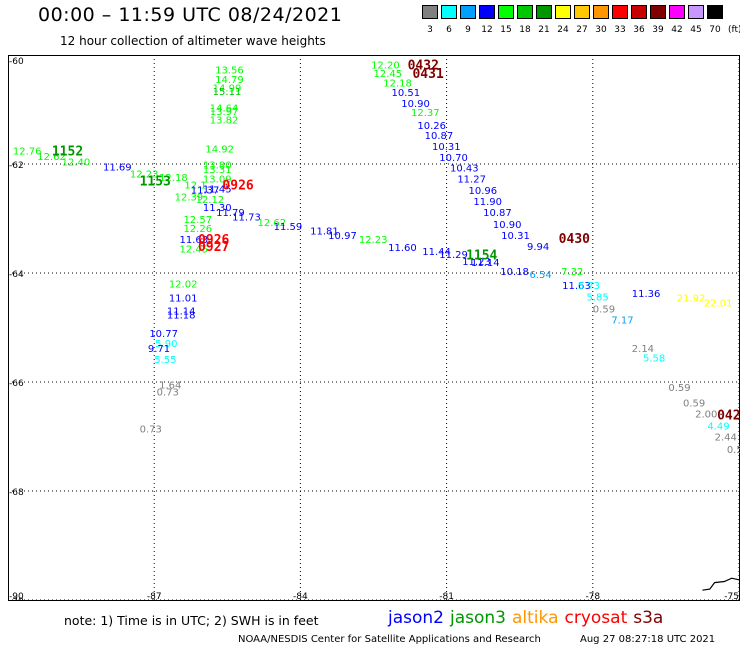  Describe the element at coordinates (170, 386) in the screenshot. I see `wave-height-label: 1.64` at that location.